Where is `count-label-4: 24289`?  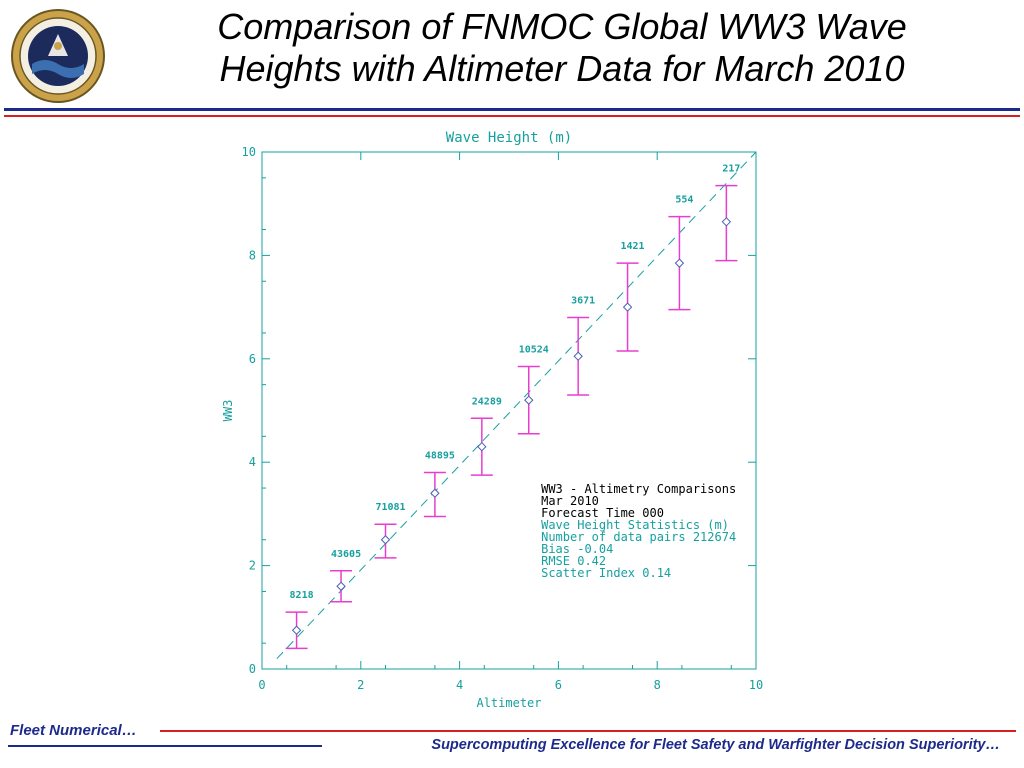 count-label-4: 24289 is located at coordinates (487, 401).